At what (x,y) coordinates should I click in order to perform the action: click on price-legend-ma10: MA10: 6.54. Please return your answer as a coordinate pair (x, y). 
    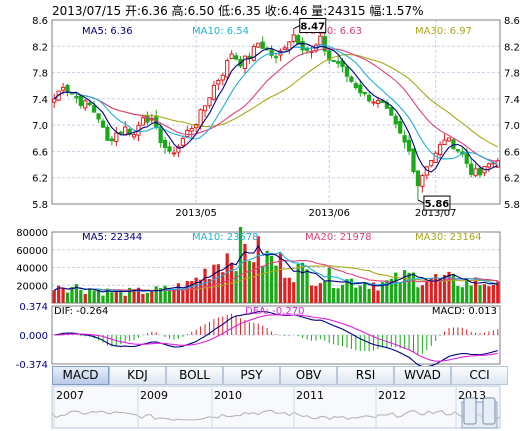
    Looking at the image, I should click on (220, 31).